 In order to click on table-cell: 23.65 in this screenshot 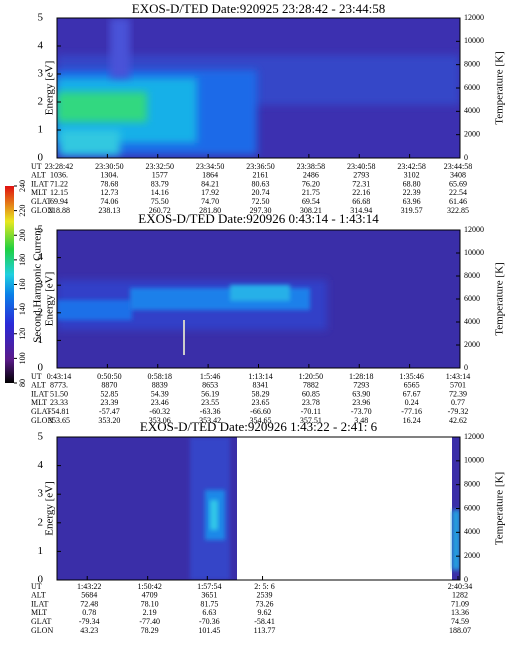, I will do `click(261, 402)`.